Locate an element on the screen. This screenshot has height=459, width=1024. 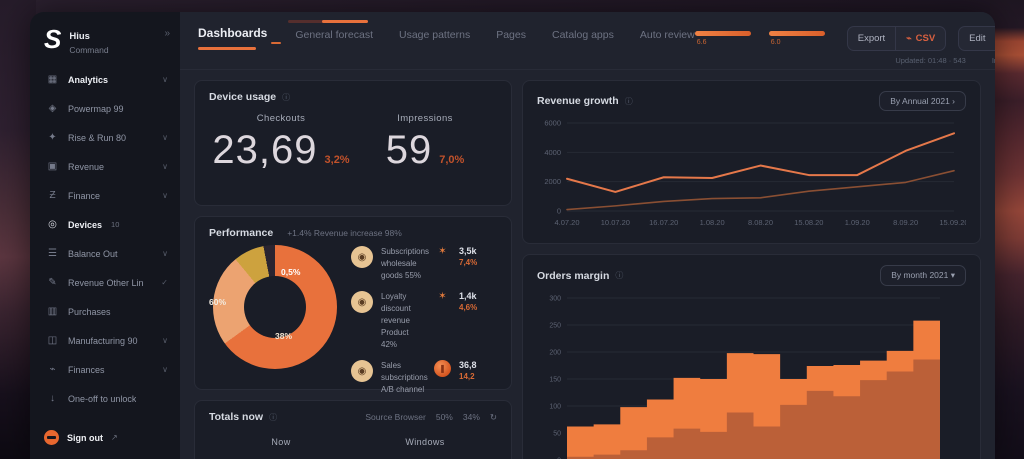
totals-meta-right: 34% is located at coordinates (471, 417).